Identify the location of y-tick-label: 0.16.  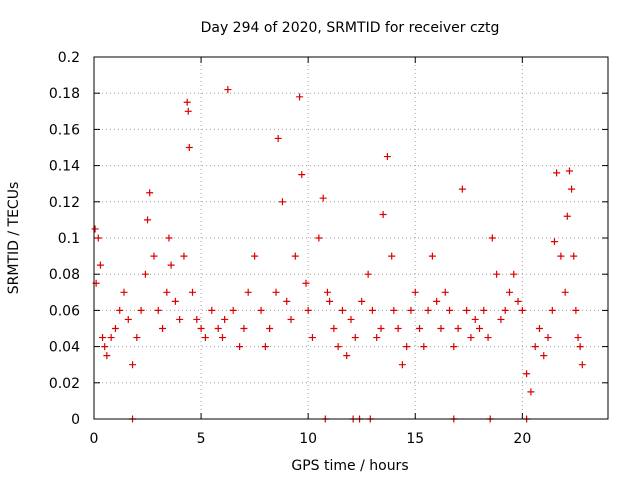
(64, 130).